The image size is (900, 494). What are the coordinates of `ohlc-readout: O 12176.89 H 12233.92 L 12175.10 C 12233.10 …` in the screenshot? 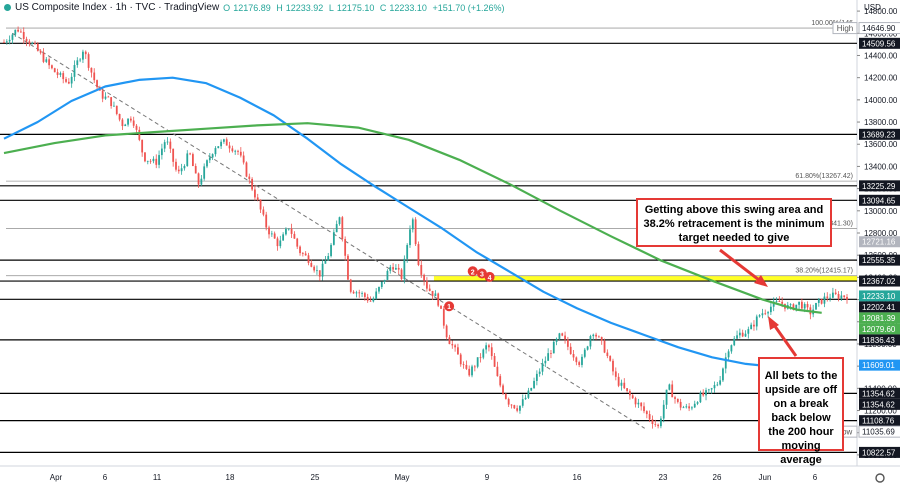 It's located at (365, 8).